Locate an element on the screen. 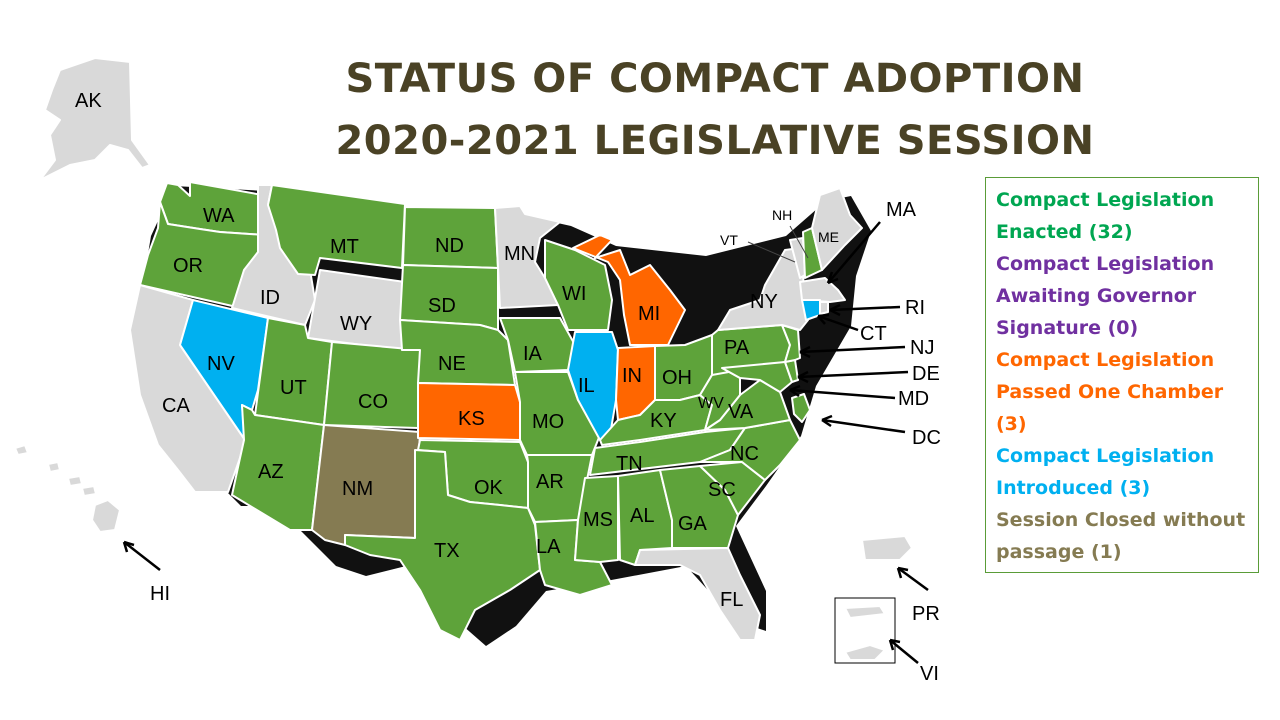 Image resolution: width=1280 pixels, height=720 pixels. label-SD: SD is located at coordinates (442, 306).